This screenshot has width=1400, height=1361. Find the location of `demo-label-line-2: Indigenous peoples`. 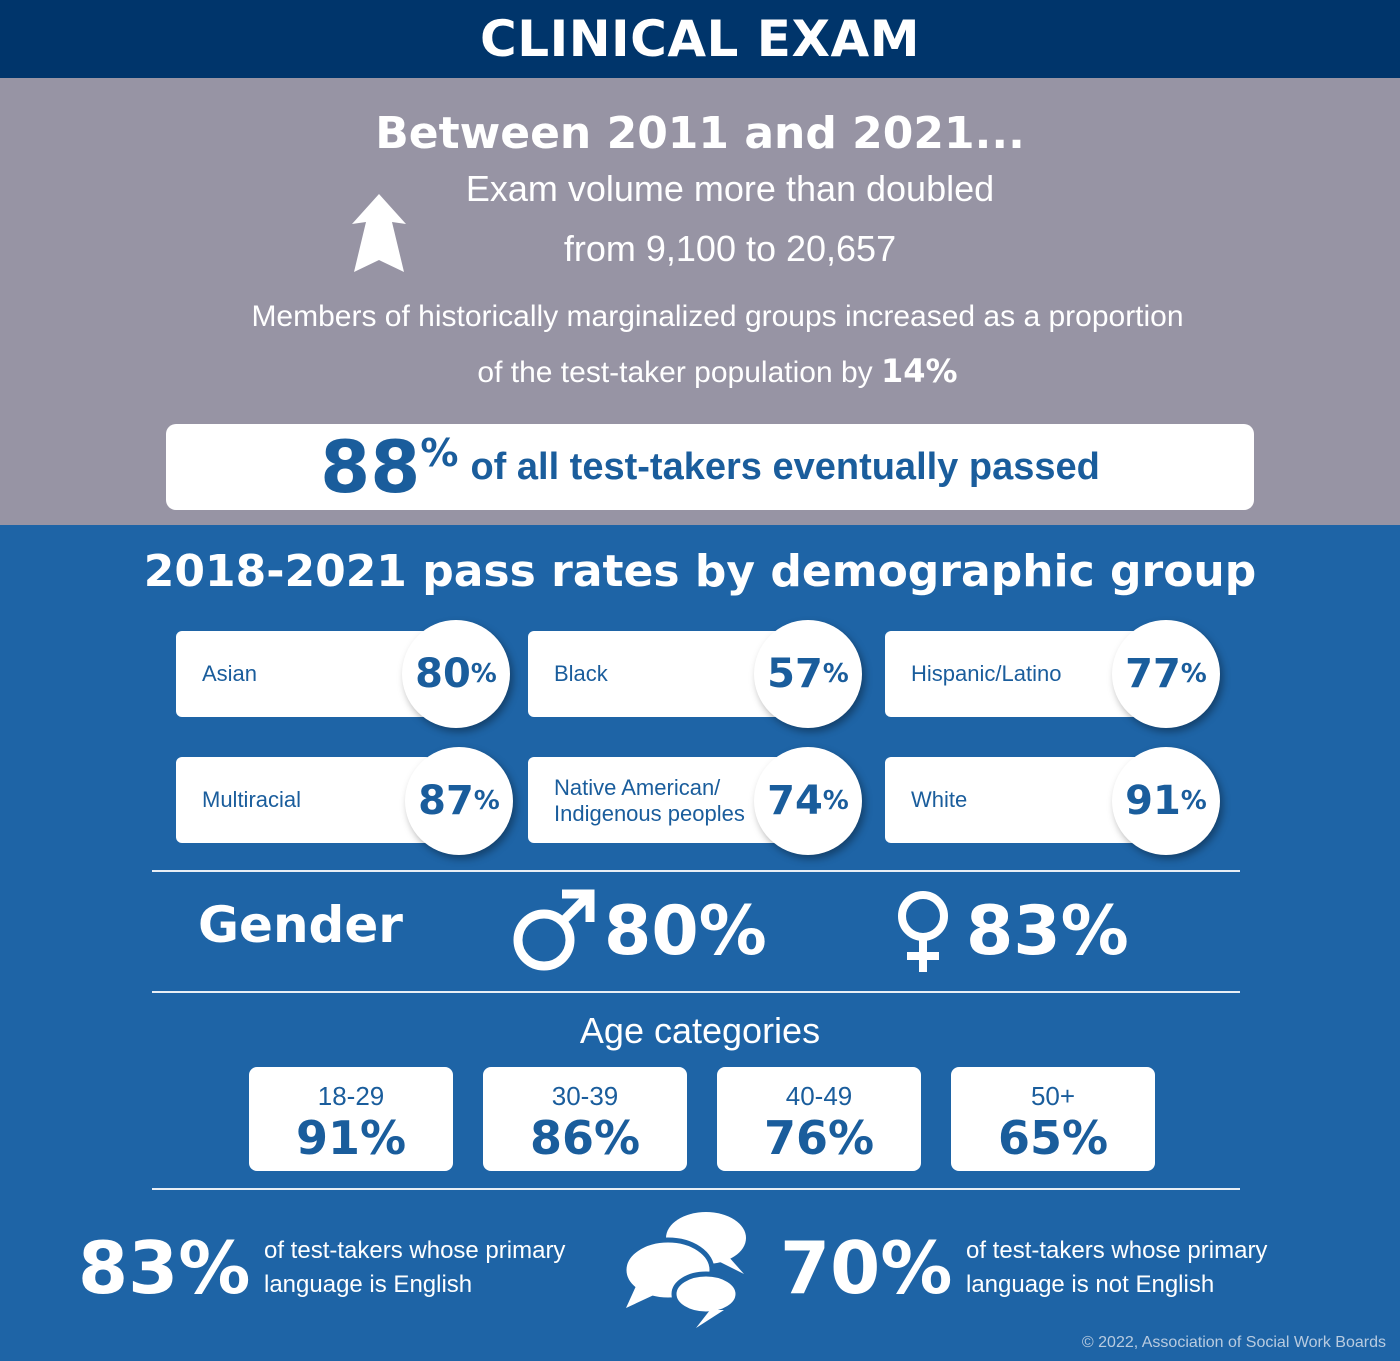

demo-label-line-2: Indigenous peoples is located at coordinates (649, 814).